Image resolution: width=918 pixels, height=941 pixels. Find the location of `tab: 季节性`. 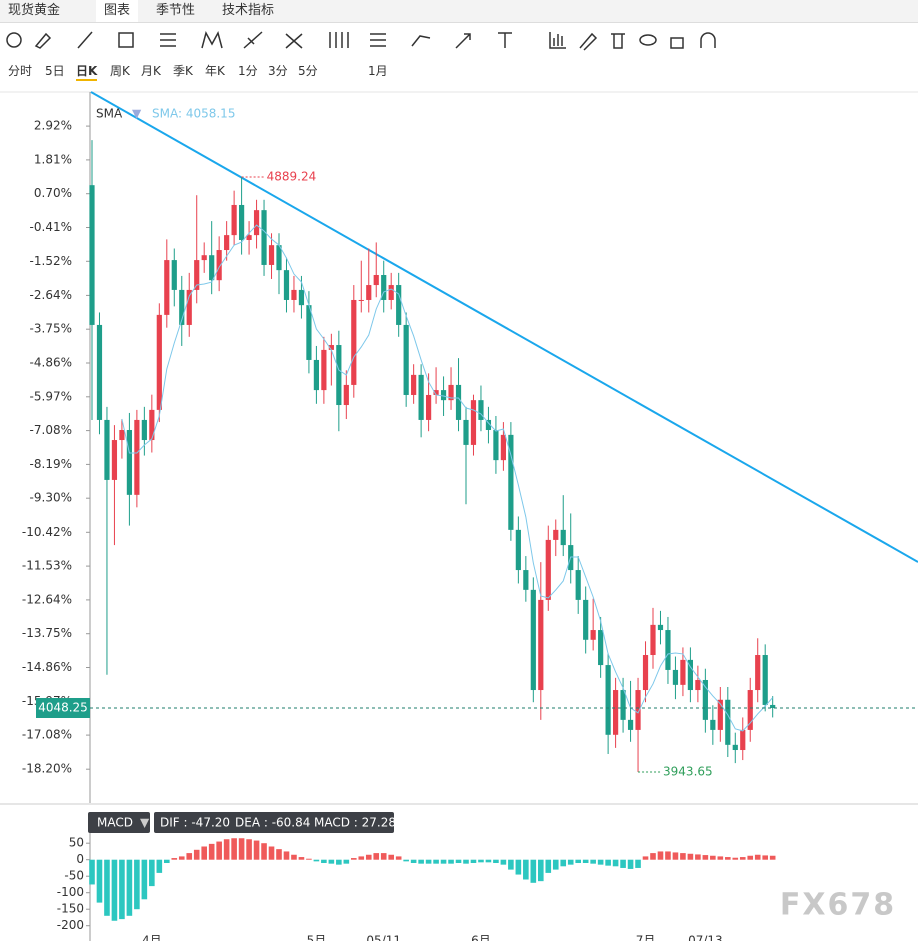

tab: 季节性 is located at coordinates (176, 10).